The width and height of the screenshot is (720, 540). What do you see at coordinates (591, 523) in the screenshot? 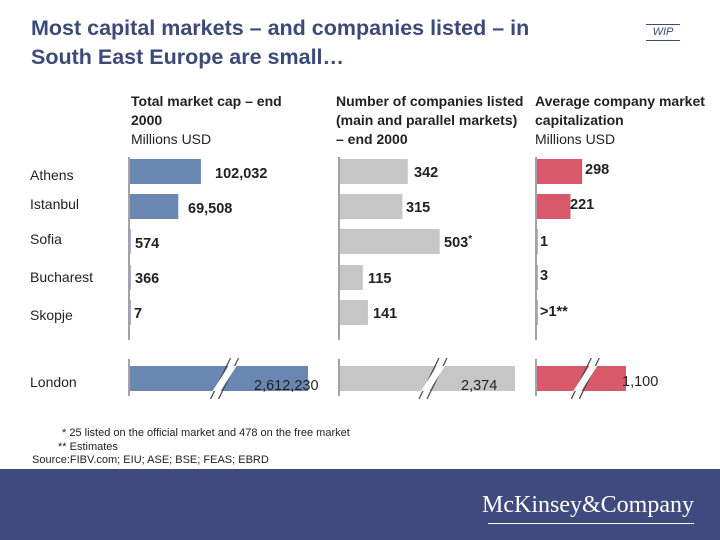
I see `brand-underline` at bounding box center [591, 523].